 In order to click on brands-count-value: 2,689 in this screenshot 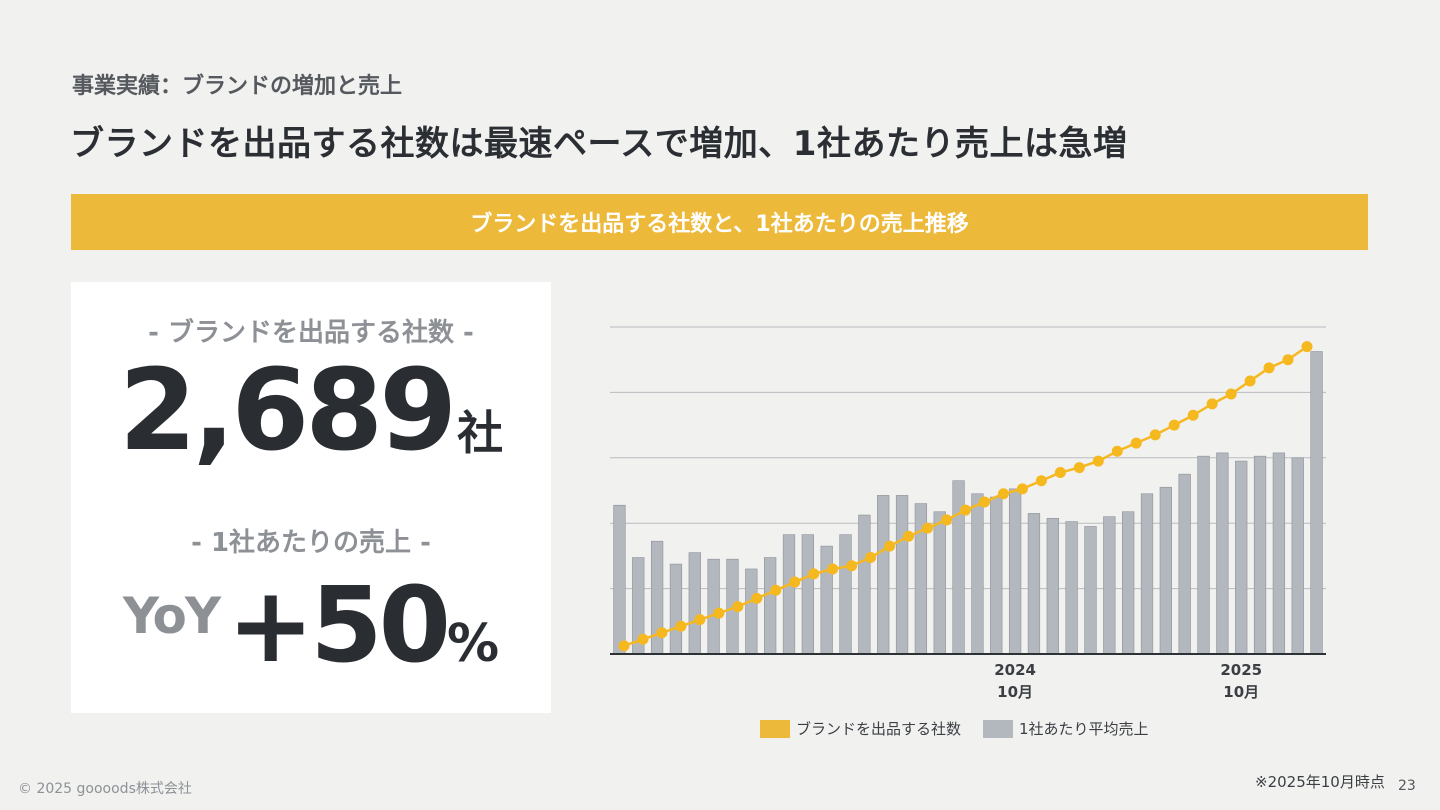, I will do `click(287, 411)`.